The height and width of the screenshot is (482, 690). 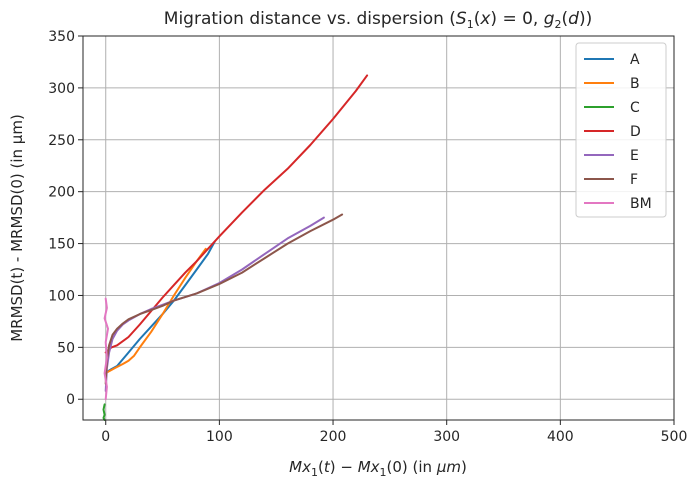 I want to click on legend-box, so click(x=621, y=130).